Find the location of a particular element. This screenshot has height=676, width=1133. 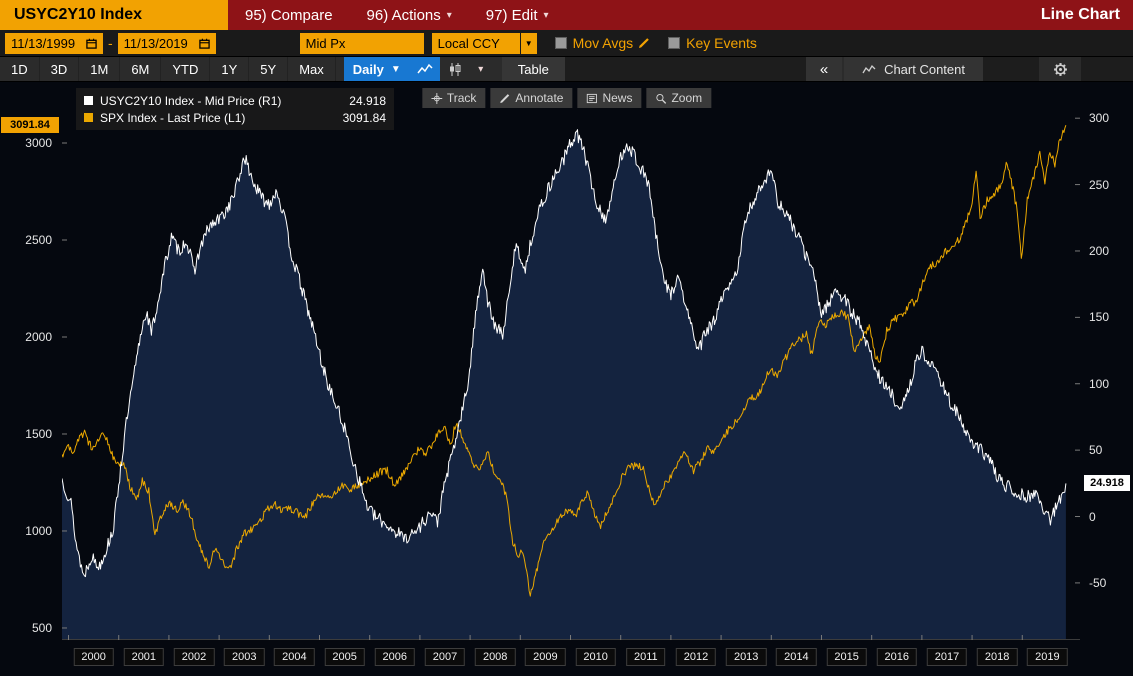

chart-content-button: Chart Content is located at coordinates (913, 69).